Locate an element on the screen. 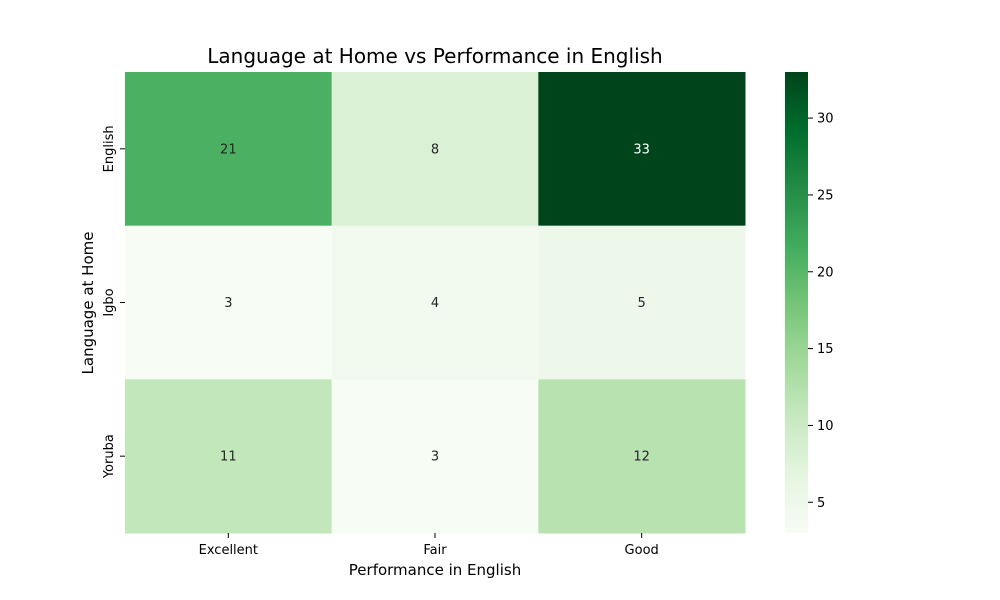 The width and height of the screenshot is (1000, 600). cell-value-label: 4 is located at coordinates (435, 303).